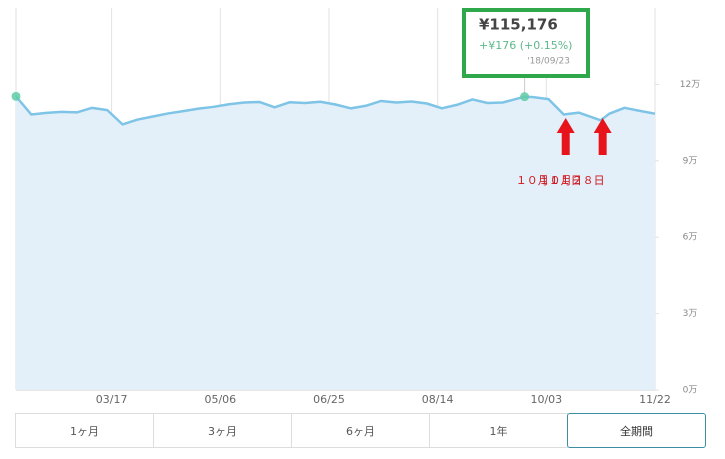 This screenshot has height=459, width=725. Describe the element at coordinates (549, 180) in the screenshot. I see `annotation-text: １０月１１日` at that location.